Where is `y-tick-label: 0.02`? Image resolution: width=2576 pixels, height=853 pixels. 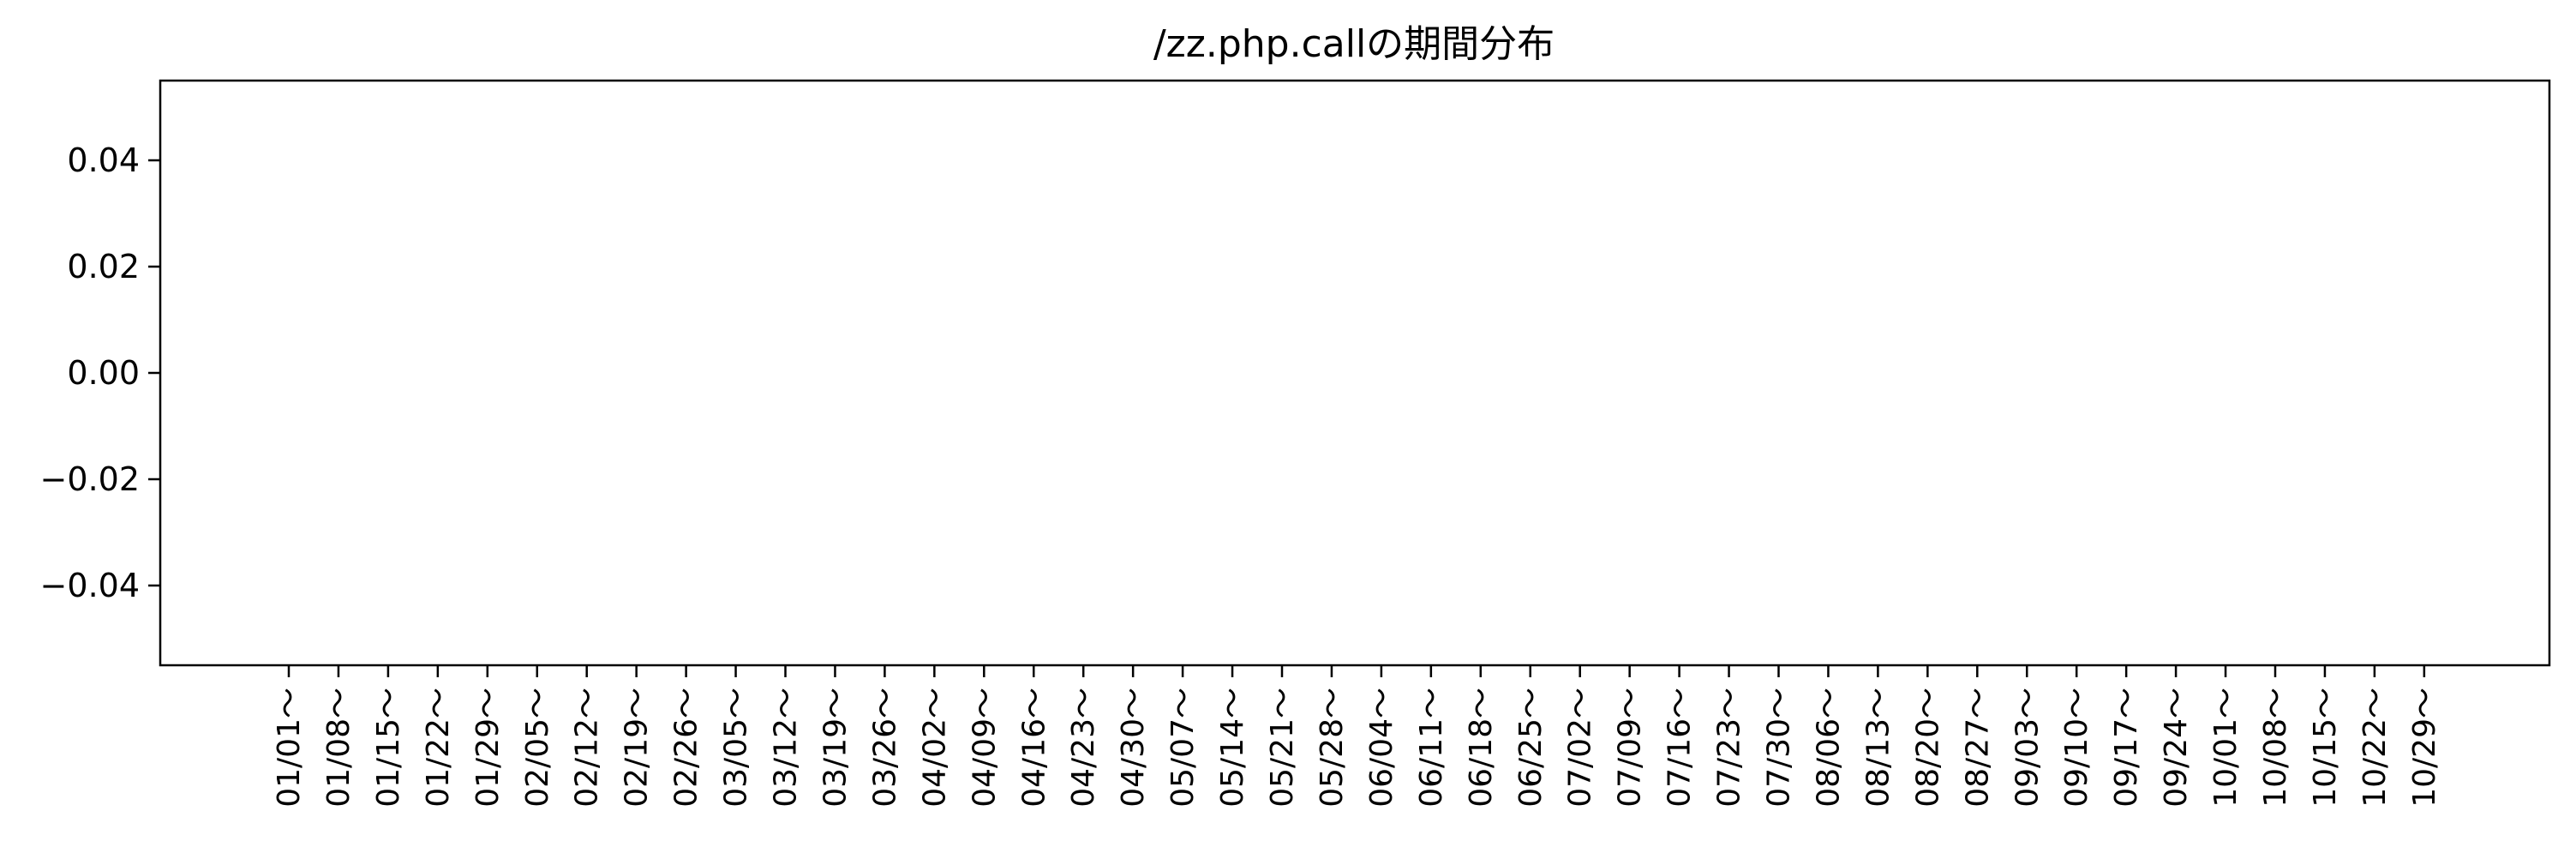
y-tick-label: 0.02 is located at coordinates (103, 266).